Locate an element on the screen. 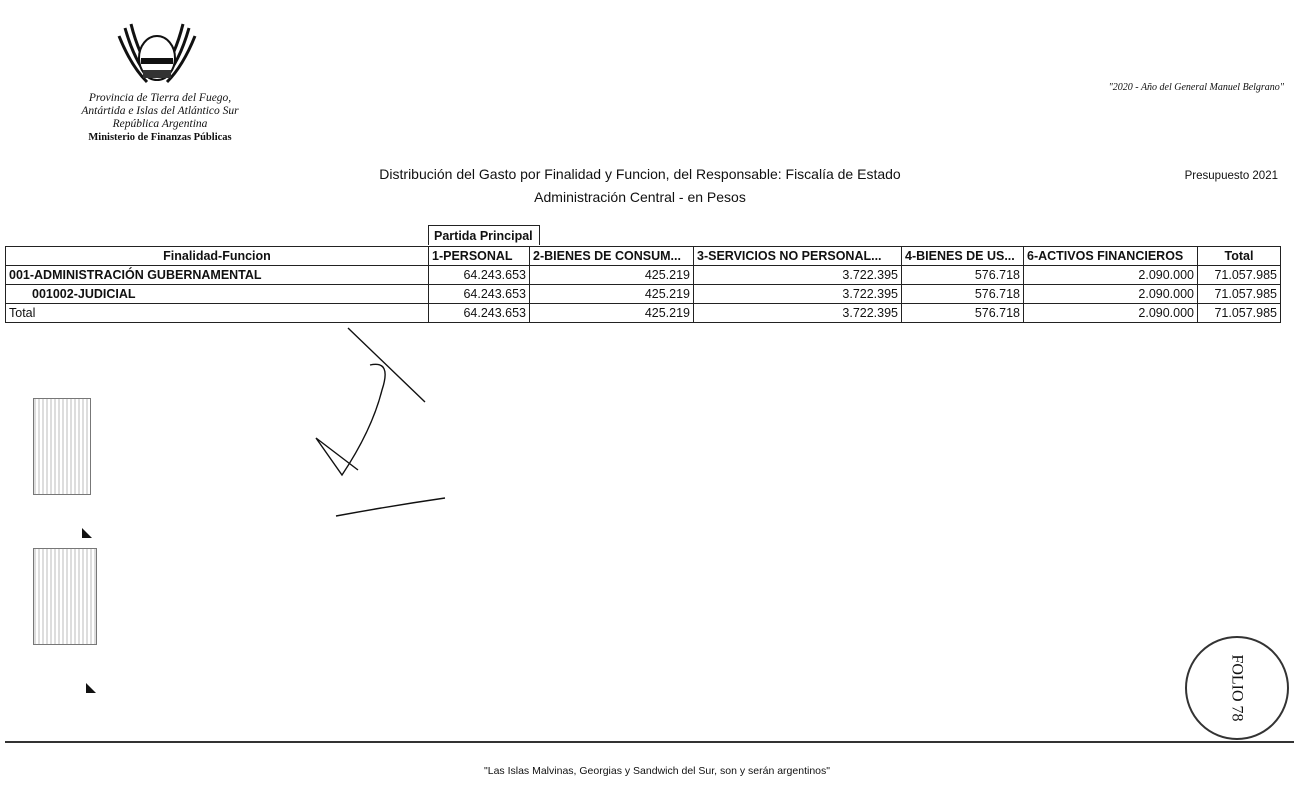 The width and height of the screenshot is (1314, 804). report-subtitle: Administración Central - en Pesos is located at coordinates (640, 197).